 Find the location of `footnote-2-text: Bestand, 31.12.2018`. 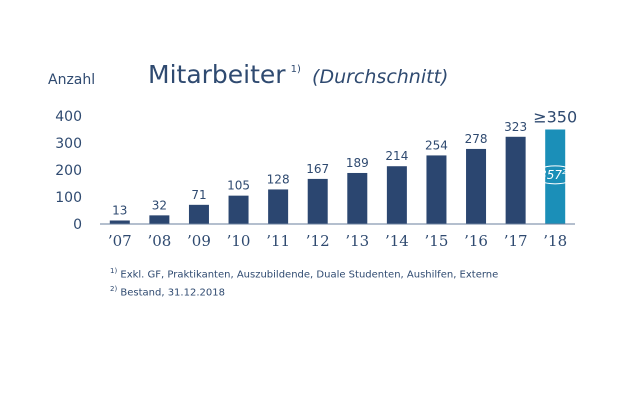

footnote-2-text: Bestand, 31.12.2018 is located at coordinates (172, 293).